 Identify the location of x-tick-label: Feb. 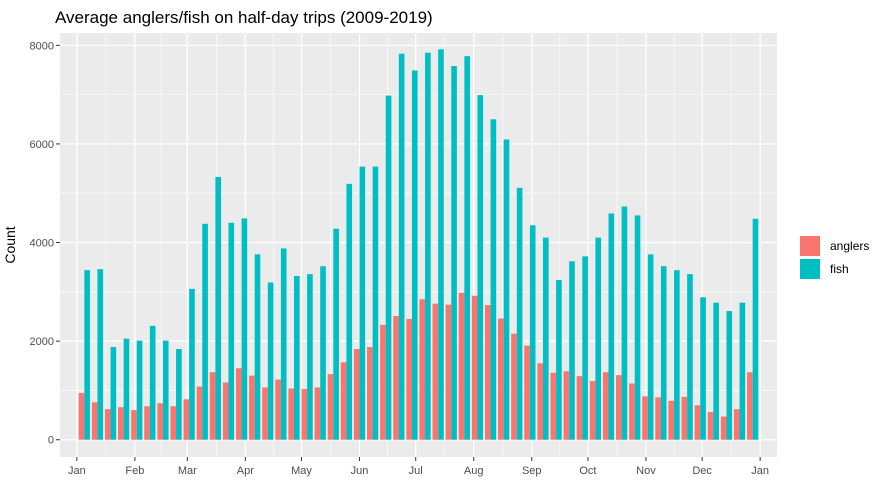
(134, 471).